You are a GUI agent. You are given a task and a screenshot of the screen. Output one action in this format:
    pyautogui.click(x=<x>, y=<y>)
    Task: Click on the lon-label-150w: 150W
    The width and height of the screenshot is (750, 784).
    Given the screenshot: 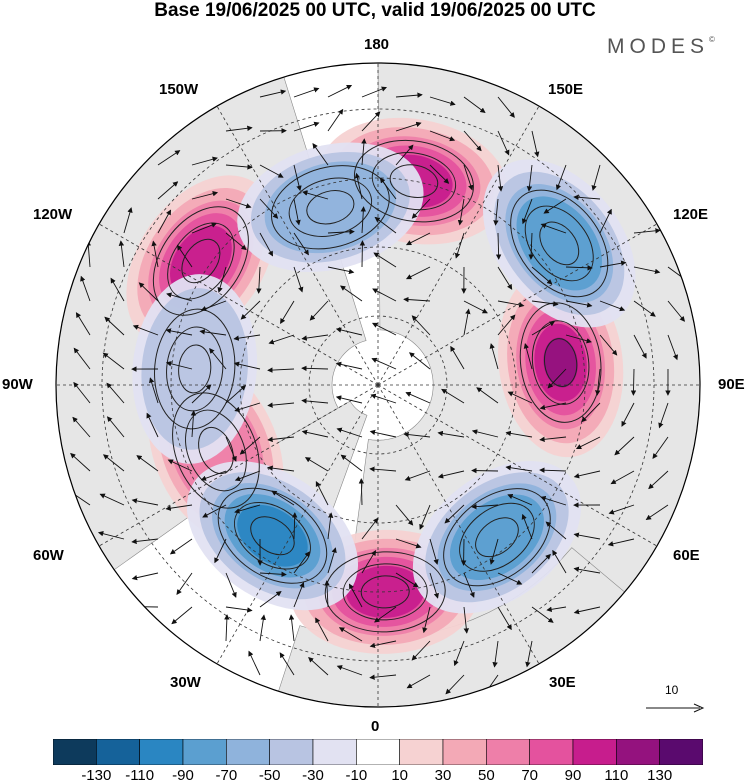 What is the action you would take?
    pyautogui.click(x=178, y=90)
    